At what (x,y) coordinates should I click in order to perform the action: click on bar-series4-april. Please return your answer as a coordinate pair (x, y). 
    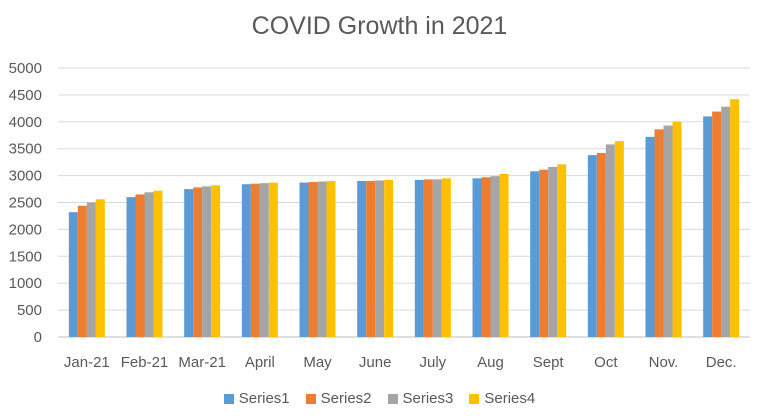
    Looking at the image, I should click on (273, 259).